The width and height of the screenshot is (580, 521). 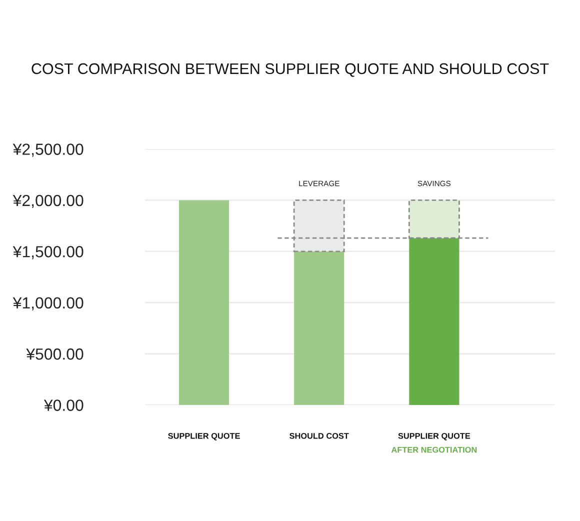 What do you see at coordinates (204, 436) in the screenshot?
I see `x-tick-label: SUPPLIER QUOTE` at bounding box center [204, 436].